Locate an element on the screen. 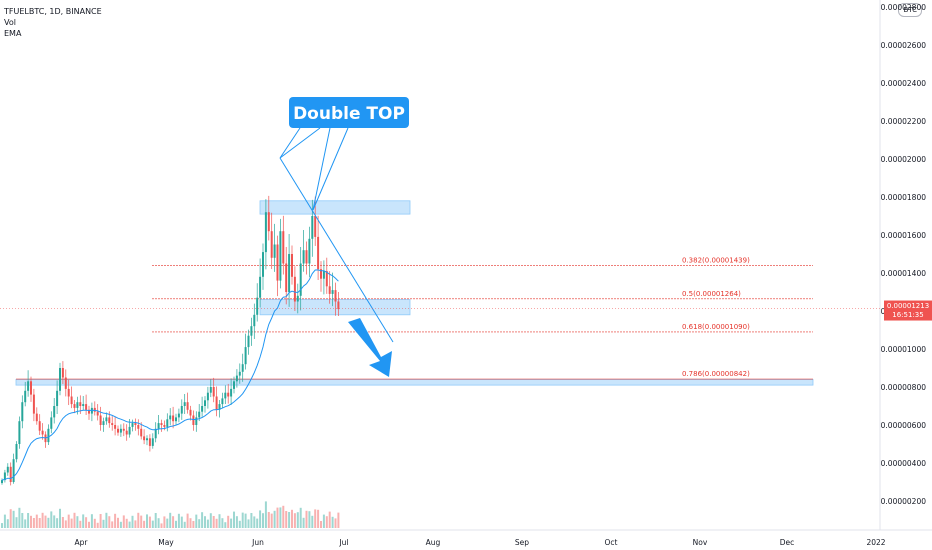 This screenshot has height=550, width=932. y-tick-label: 0.00000800 is located at coordinates (904, 387).